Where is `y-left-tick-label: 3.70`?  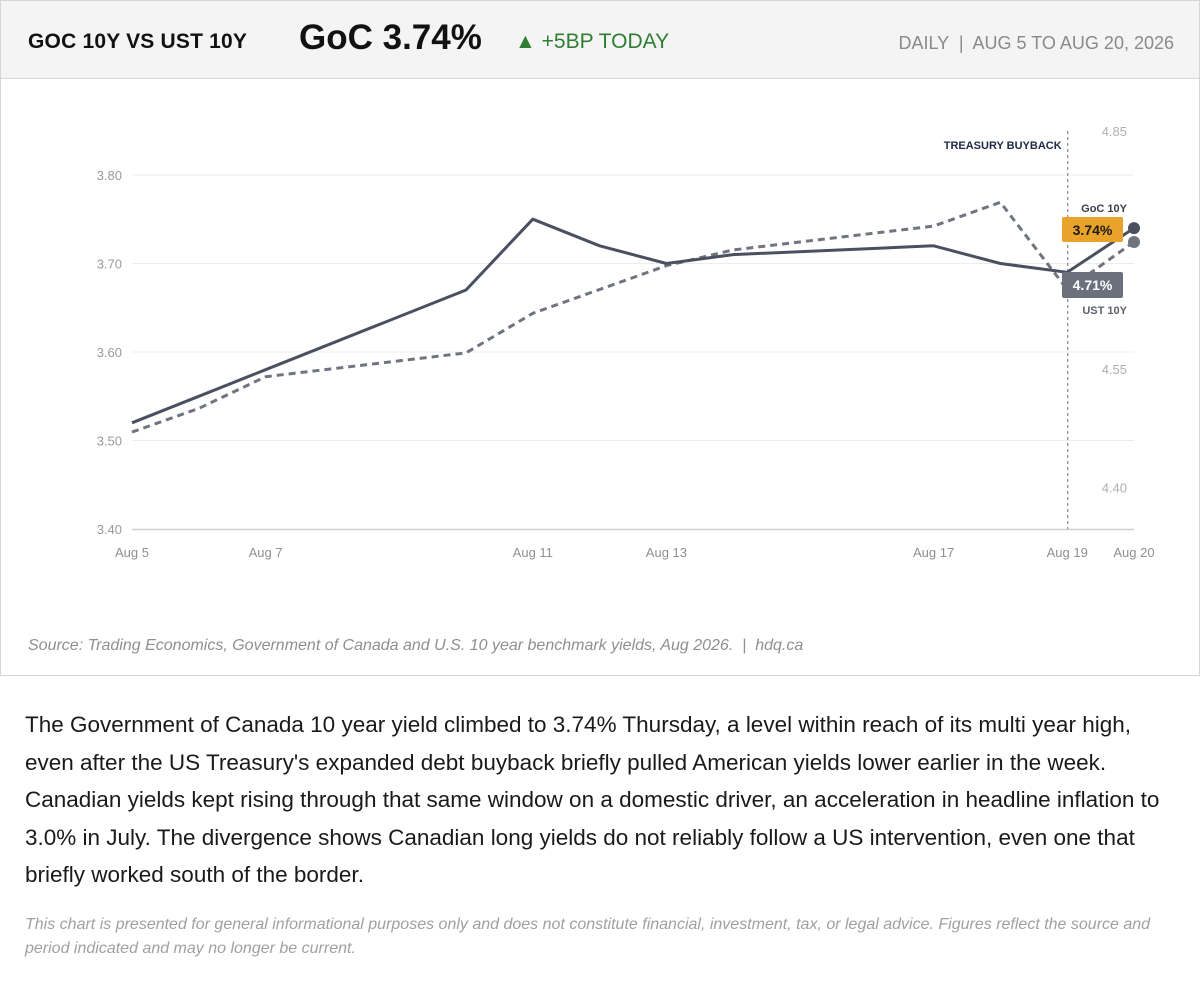 y-left-tick-label: 3.70 is located at coordinates (109, 264).